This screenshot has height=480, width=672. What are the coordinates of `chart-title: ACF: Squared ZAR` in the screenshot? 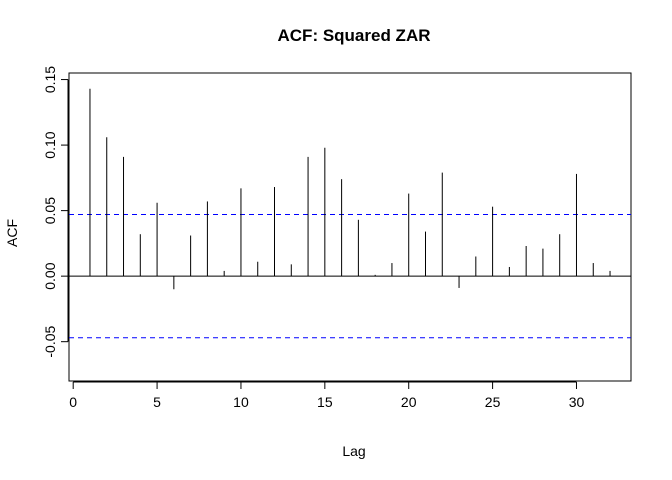 It's located at (354, 35).